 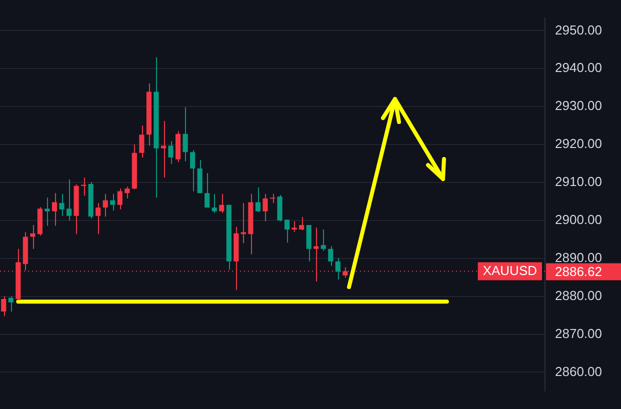 What do you see at coordinates (578, 106) in the screenshot?
I see `y-tick-label: 2930.00` at bounding box center [578, 106].